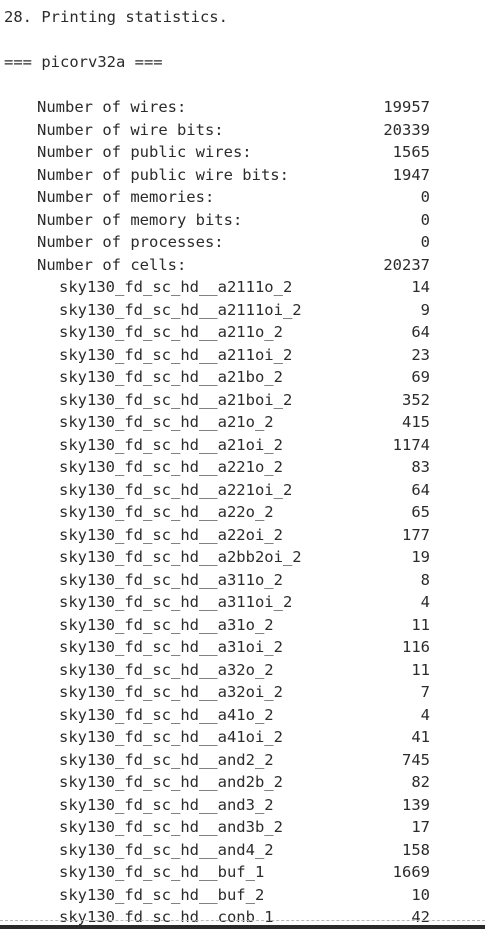 This screenshot has height=929, width=485. What do you see at coordinates (406, 129) in the screenshot?
I see `stat-row-value: 20339` at bounding box center [406, 129].